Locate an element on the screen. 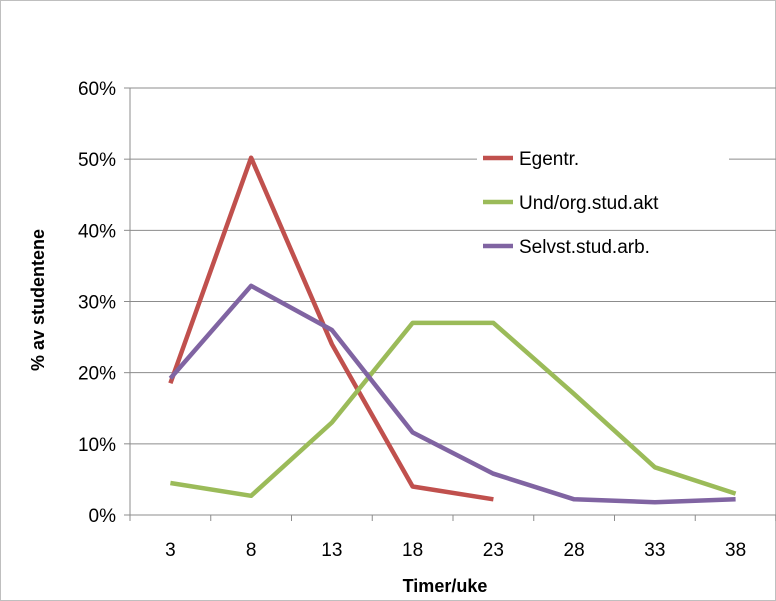 This screenshot has height=601, width=776. legend-label: Egentr. is located at coordinates (549, 159).